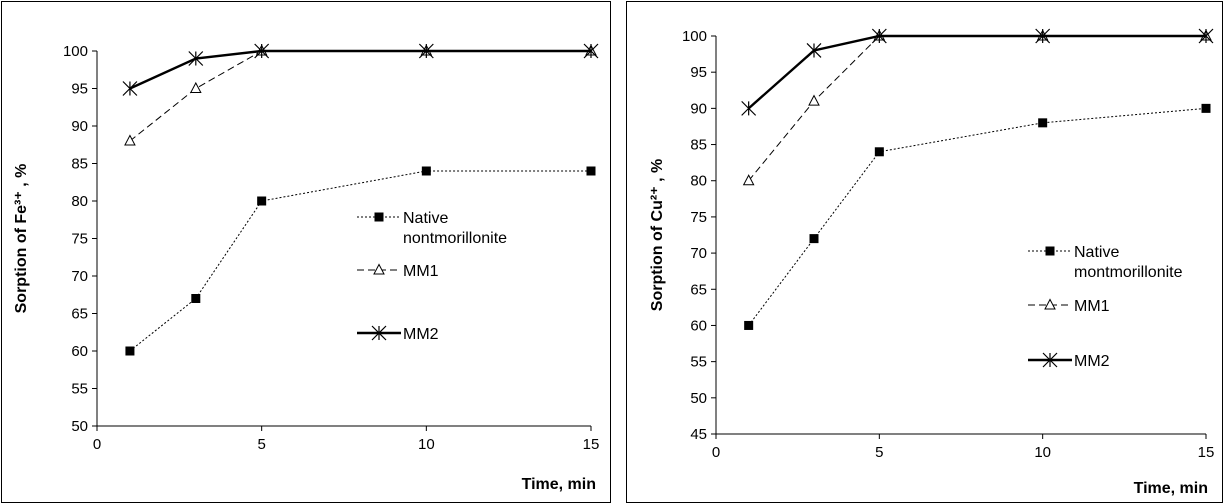 The height and width of the screenshot is (503, 1224). Describe the element at coordinates (657, 235) in the screenshot. I see `y-axis-title: Sorption of Cu²⁺ , %` at that location.